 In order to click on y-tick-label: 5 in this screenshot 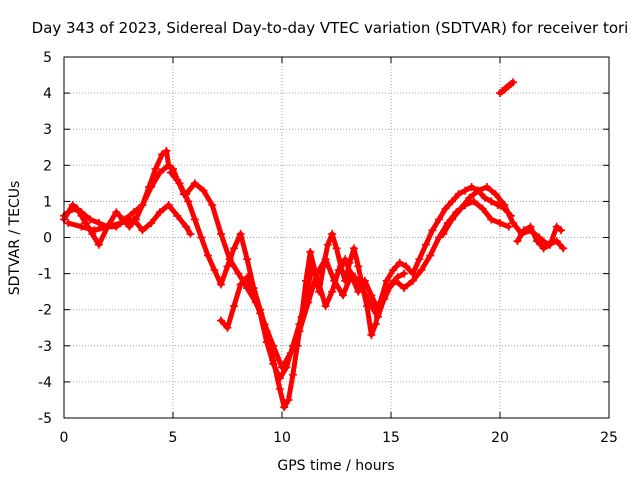, I will do `click(47, 58)`.